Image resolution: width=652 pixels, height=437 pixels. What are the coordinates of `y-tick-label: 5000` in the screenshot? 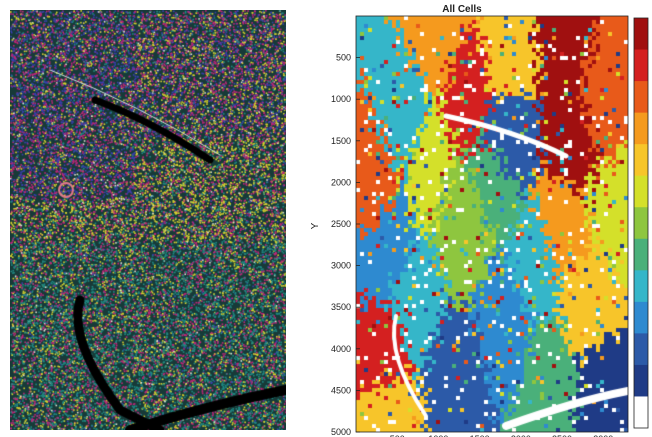 It's located at (341, 432).